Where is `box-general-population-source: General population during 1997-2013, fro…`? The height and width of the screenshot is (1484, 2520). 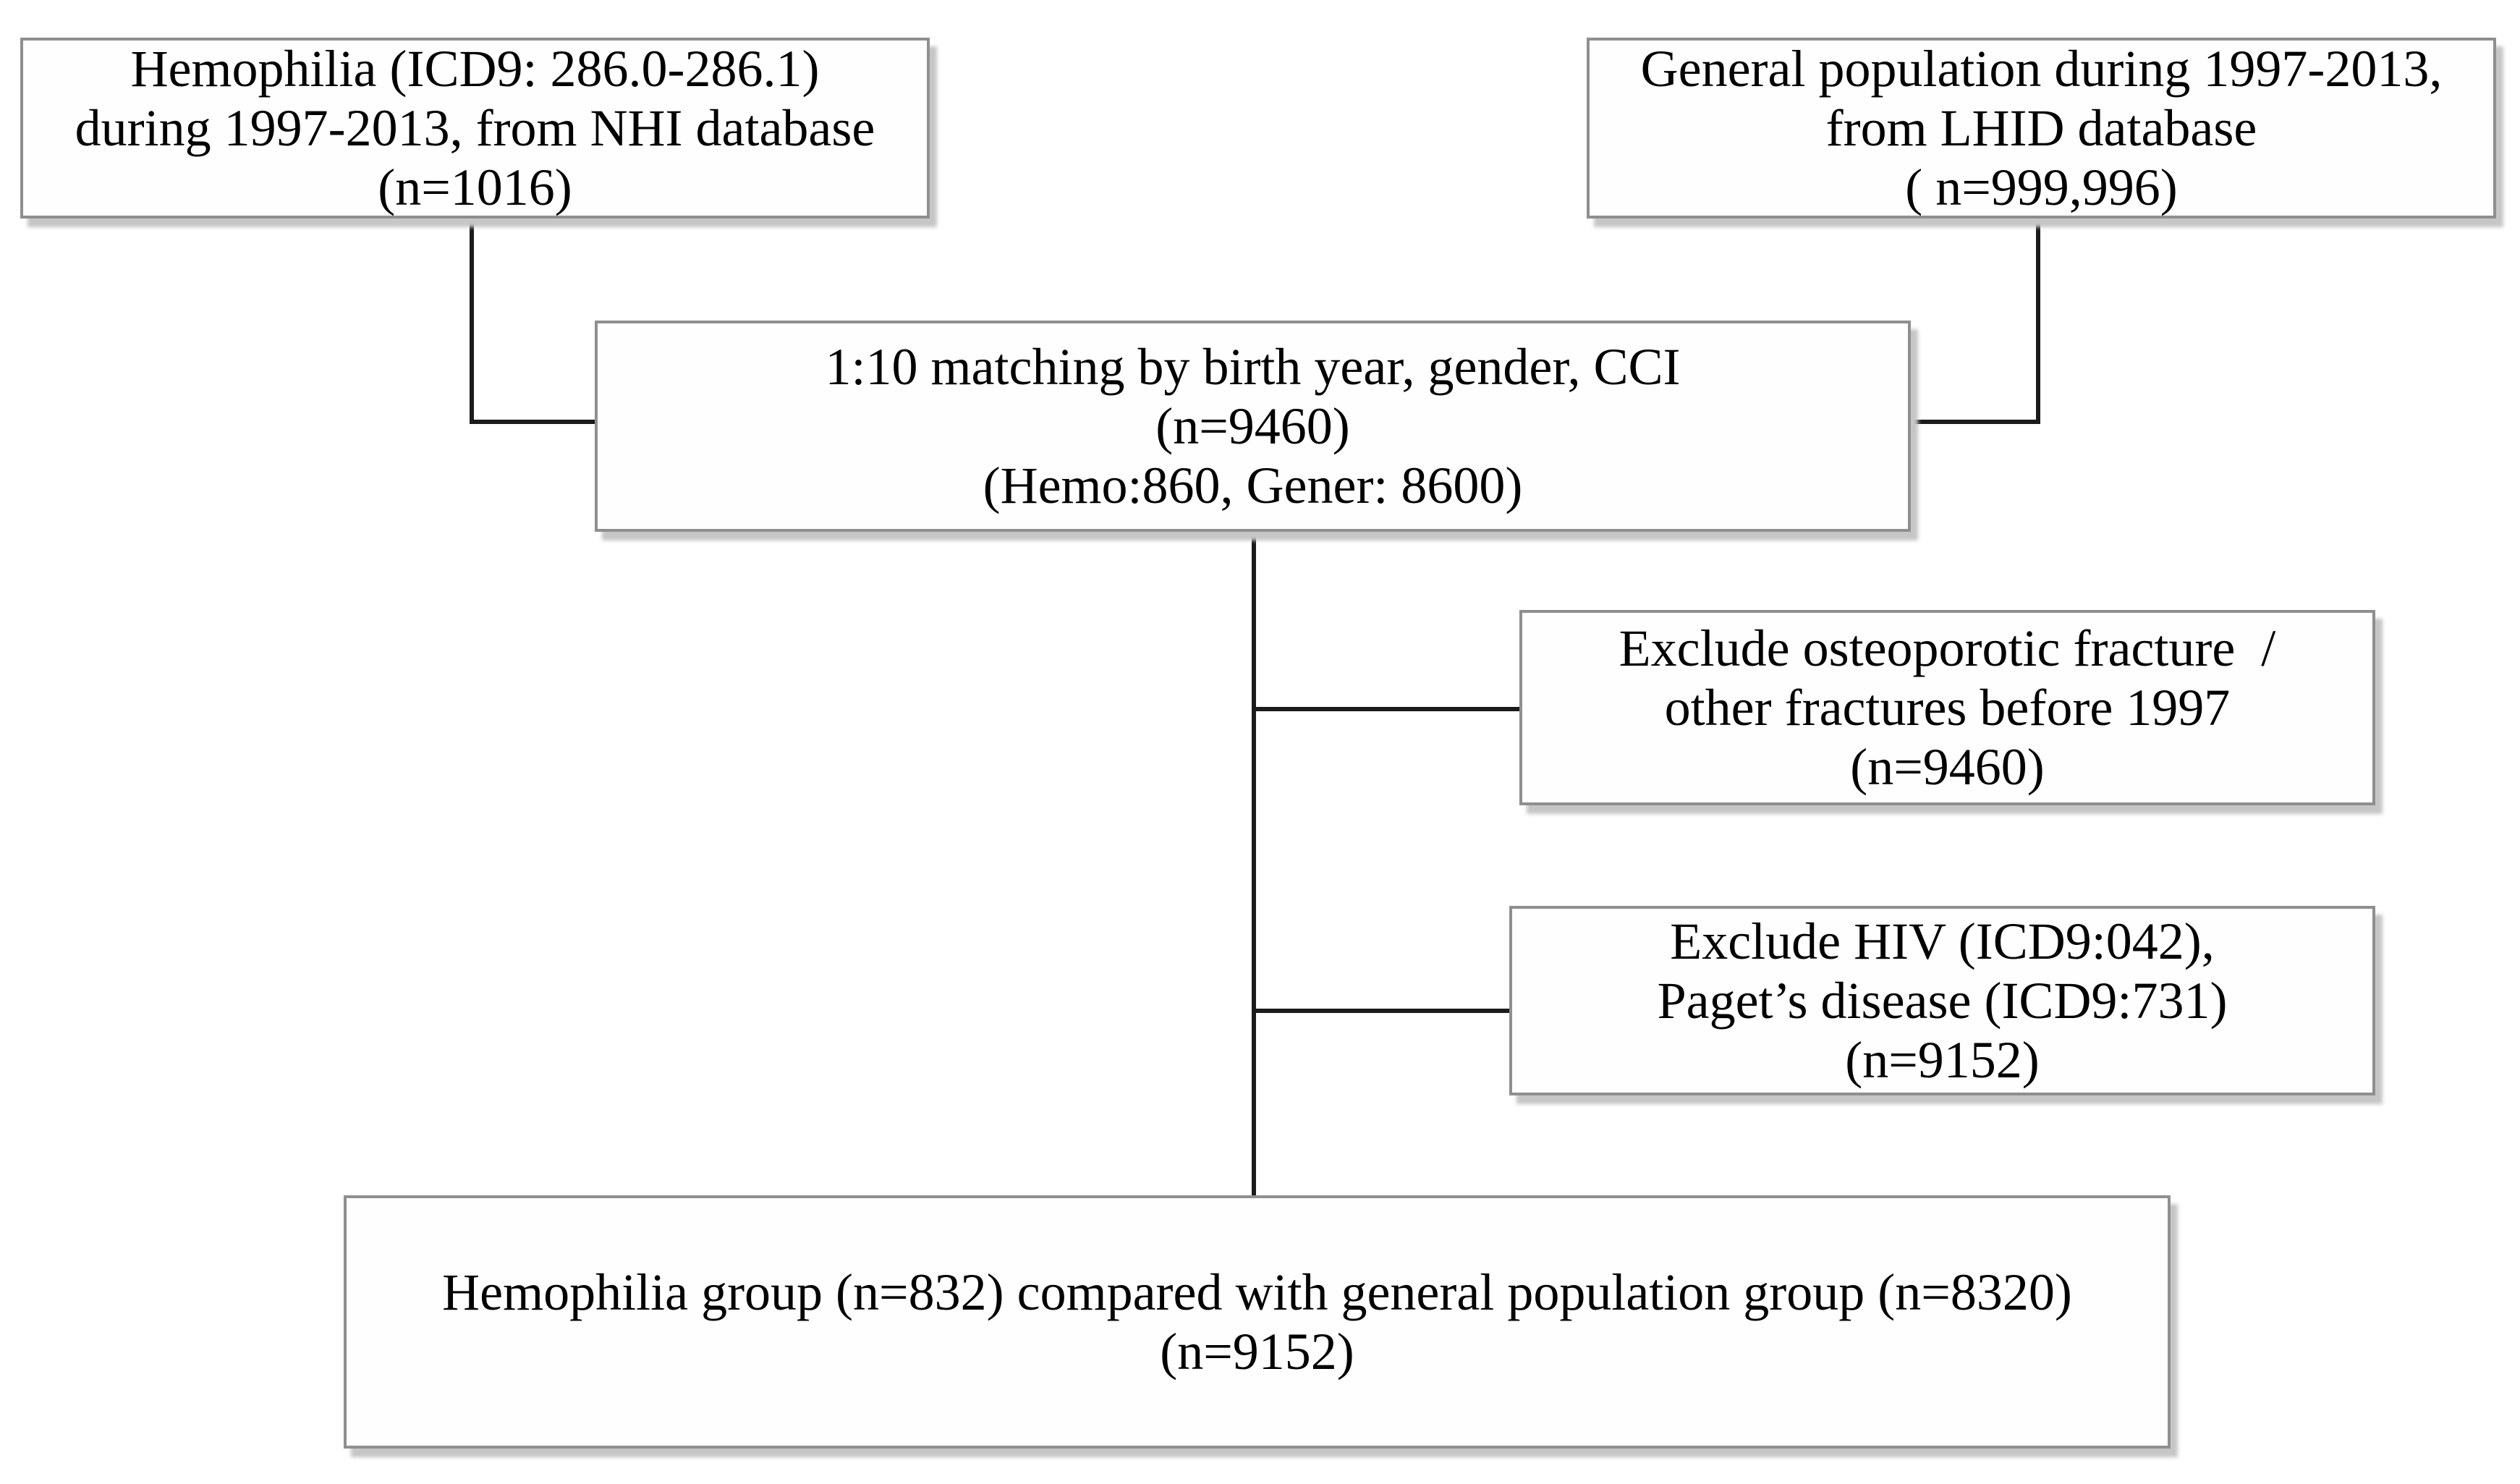 box-general-population-source: General population during 1997-2013, fro… is located at coordinates (2042, 128).